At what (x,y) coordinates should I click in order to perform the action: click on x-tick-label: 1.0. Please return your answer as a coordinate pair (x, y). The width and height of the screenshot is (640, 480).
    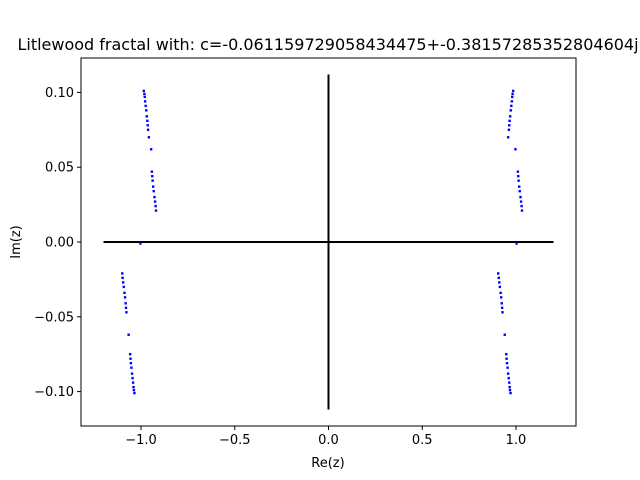
    Looking at the image, I should click on (516, 440).